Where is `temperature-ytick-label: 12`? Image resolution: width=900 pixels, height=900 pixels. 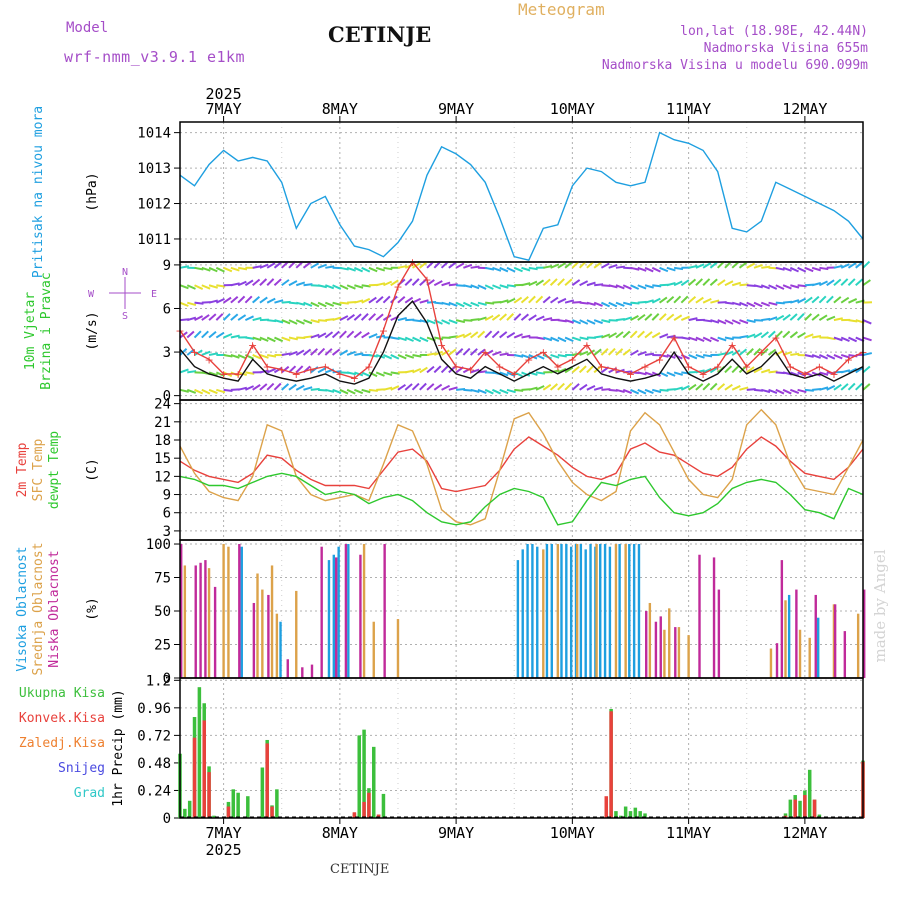
temperature-ytick-label: 12 is located at coordinates (162, 477).